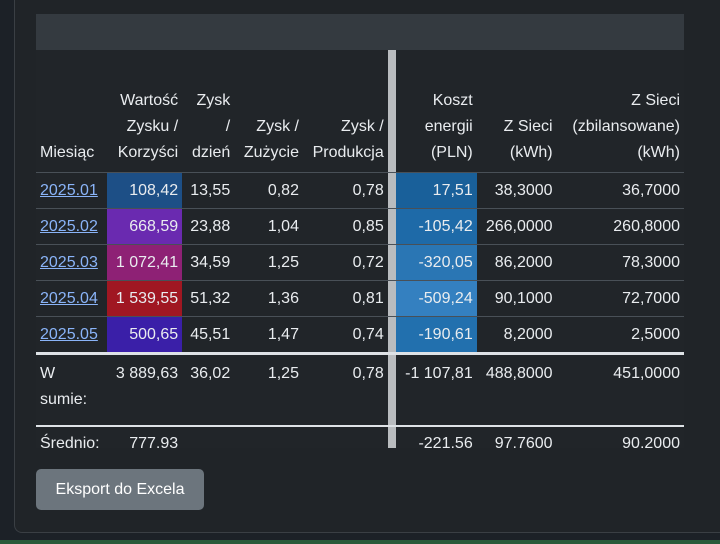 The width and height of the screenshot is (720, 544). Describe the element at coordinates (268, 389) in the screenshot. I see `sum-gain-usage: 1,25` at that location.